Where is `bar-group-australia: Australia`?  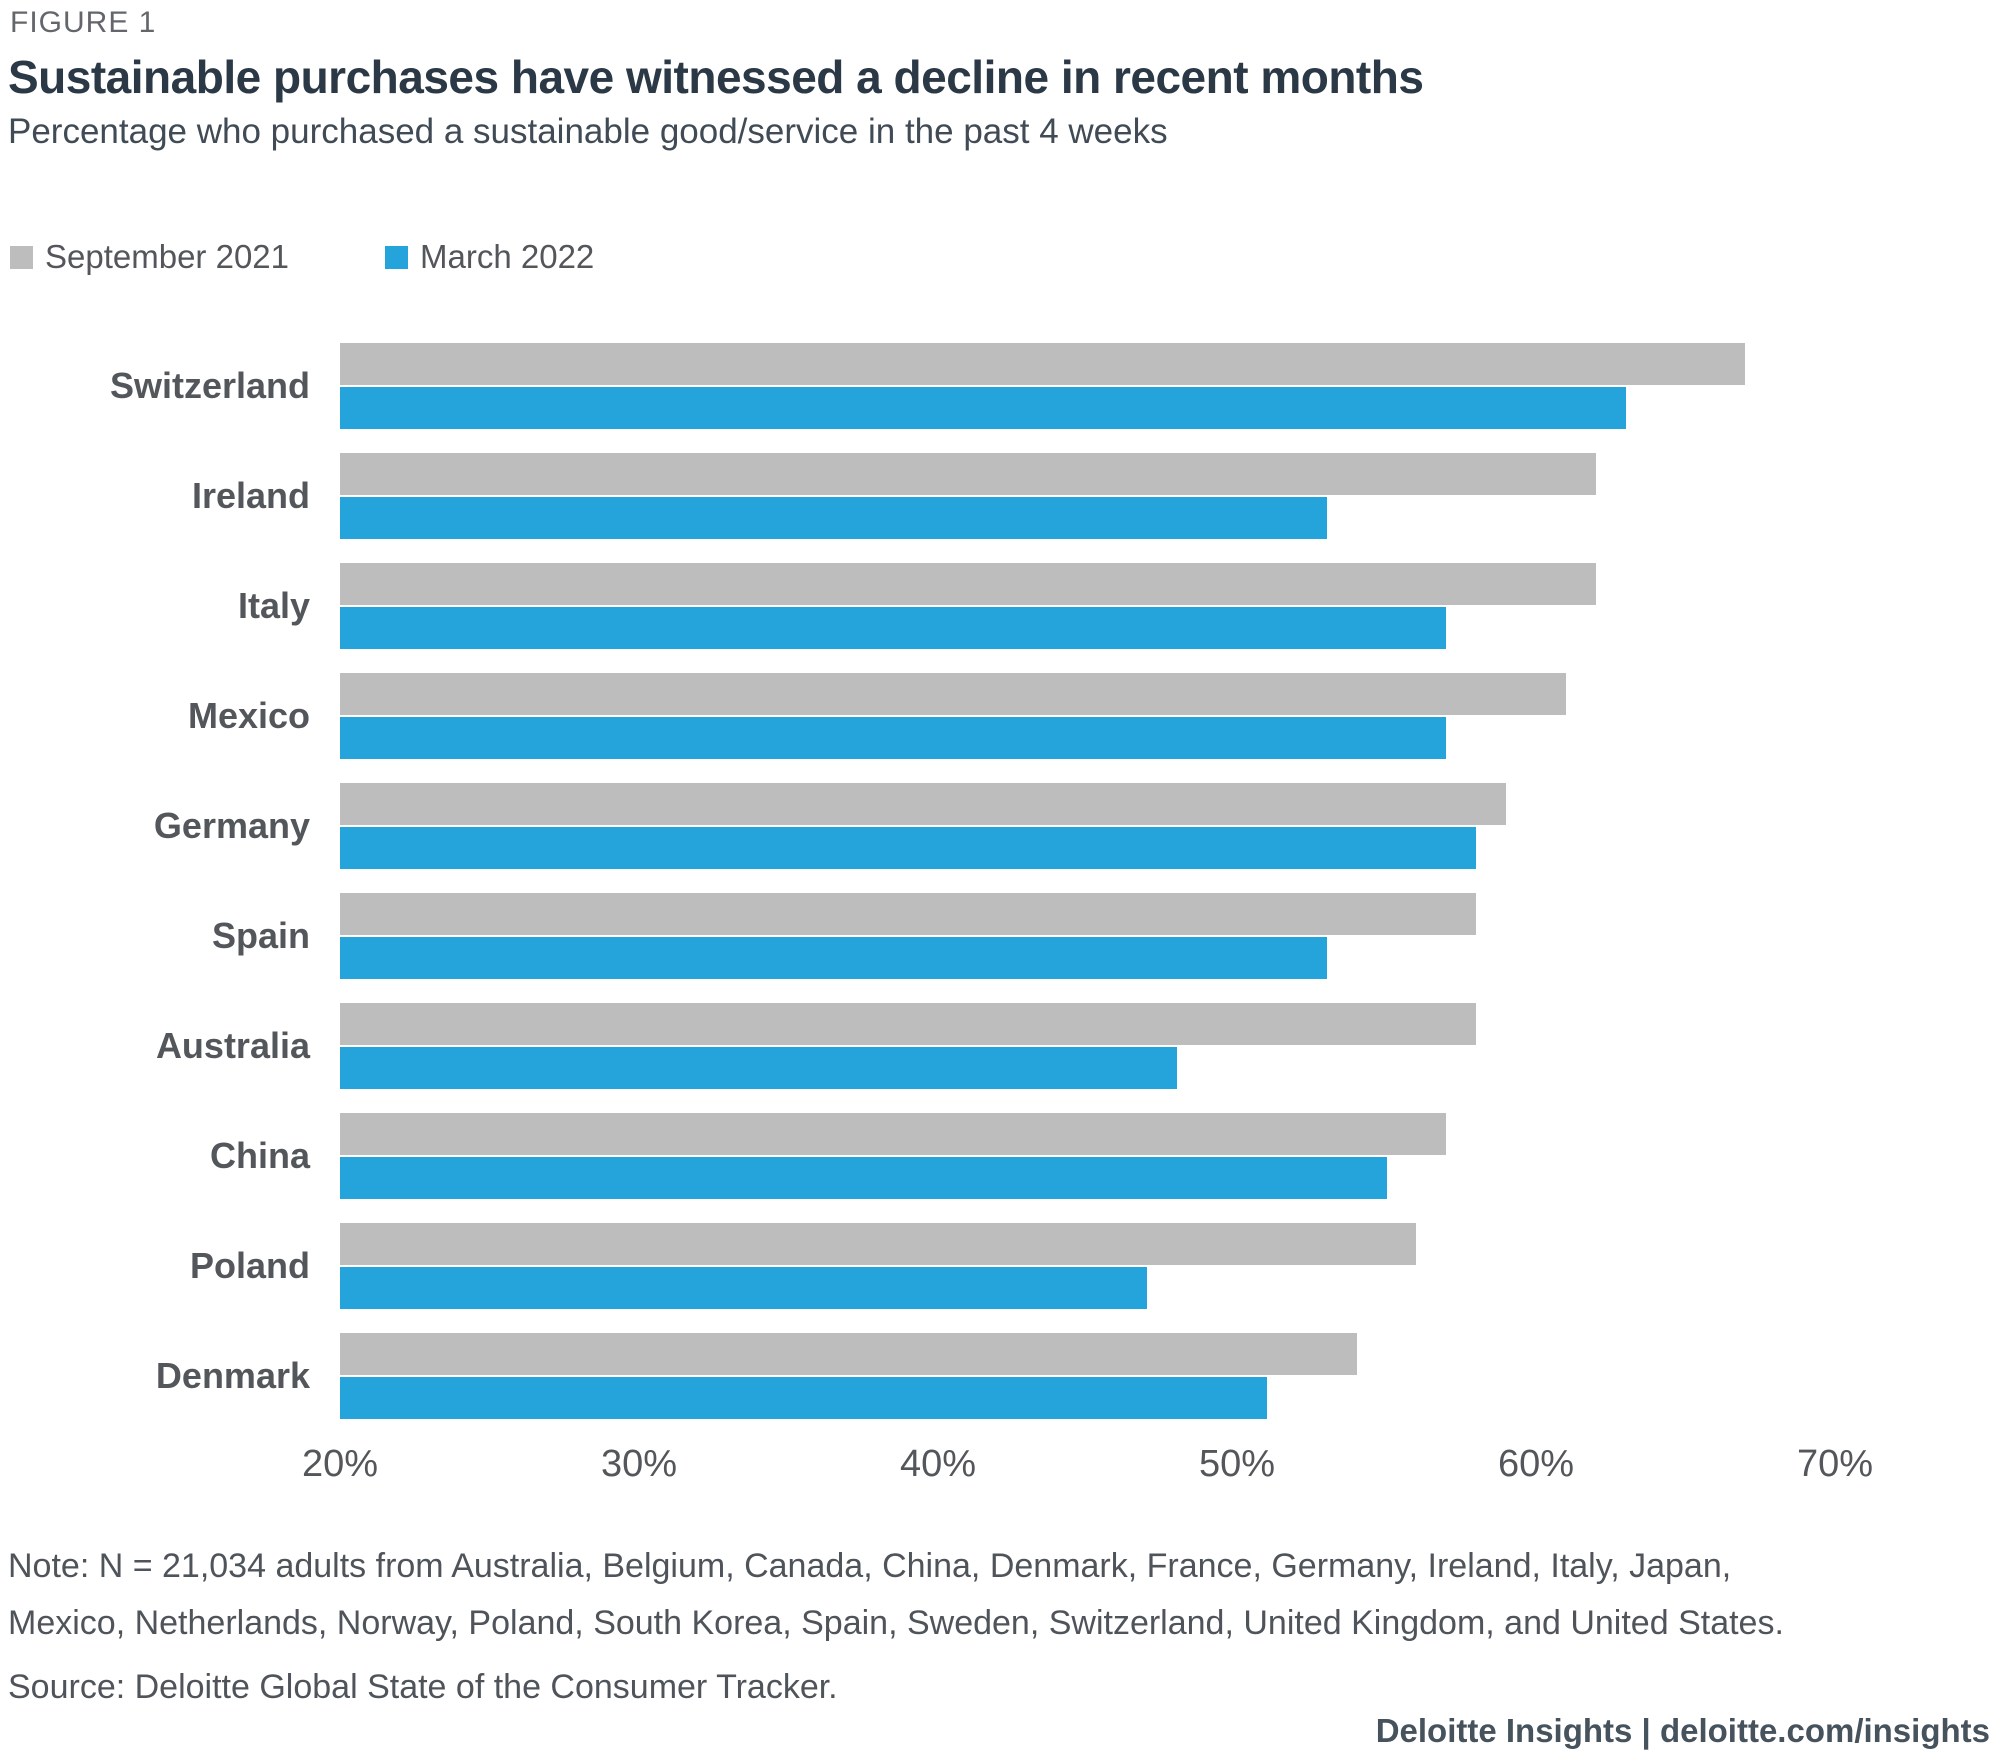
bar-group-australia: Australia is located at coordinates (1000, 1046).